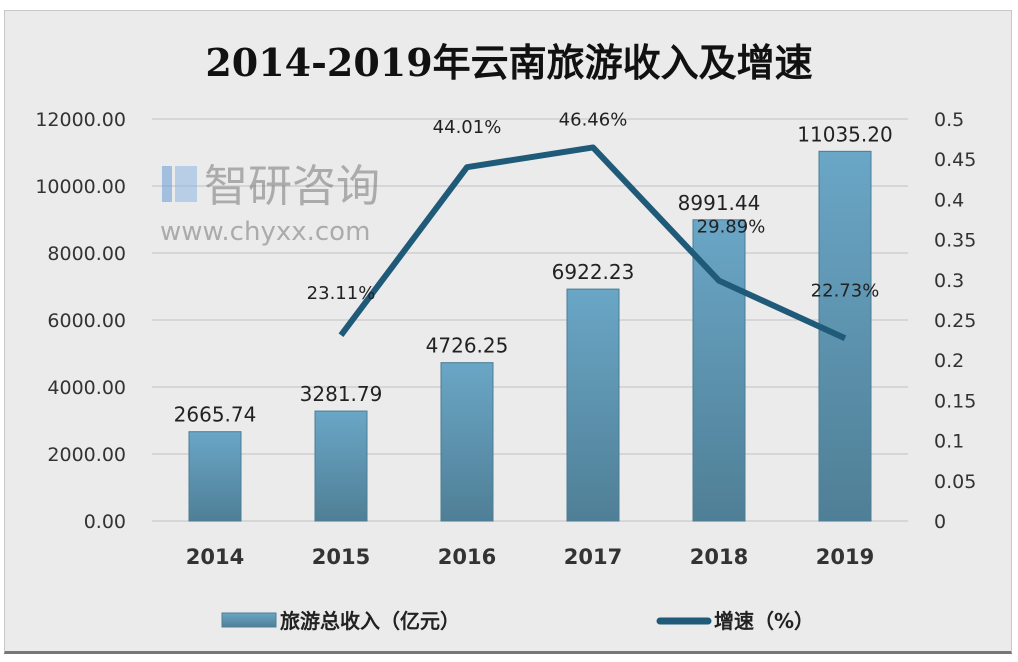  What do you see at coordinates (719, 370) in the screenshot?
I see `bar-2018` at bounding box center [719, 370].